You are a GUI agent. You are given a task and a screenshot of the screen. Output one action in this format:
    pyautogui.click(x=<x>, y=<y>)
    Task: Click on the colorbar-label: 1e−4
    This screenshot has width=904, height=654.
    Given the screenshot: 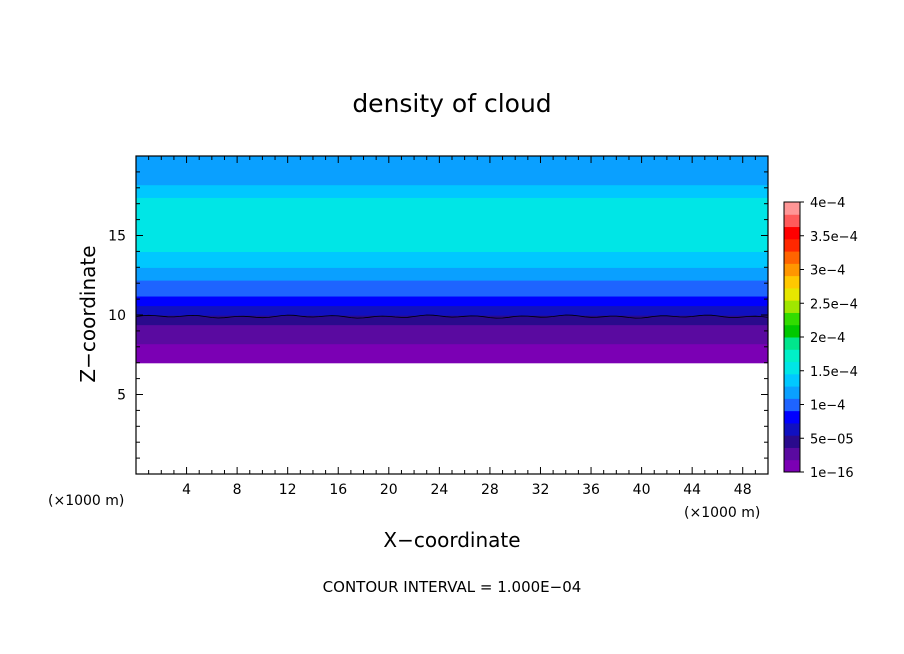 What is the action you would take?
    pyautogui.click(x=827, y=406)
    